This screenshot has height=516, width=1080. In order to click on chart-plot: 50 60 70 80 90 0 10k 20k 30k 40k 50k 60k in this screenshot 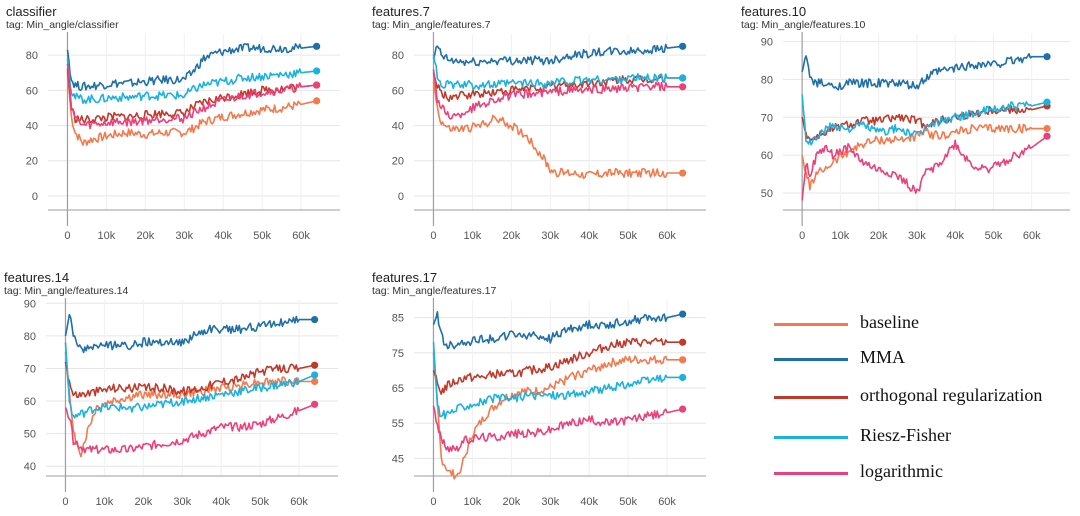, I will do `click(915, 137)`.